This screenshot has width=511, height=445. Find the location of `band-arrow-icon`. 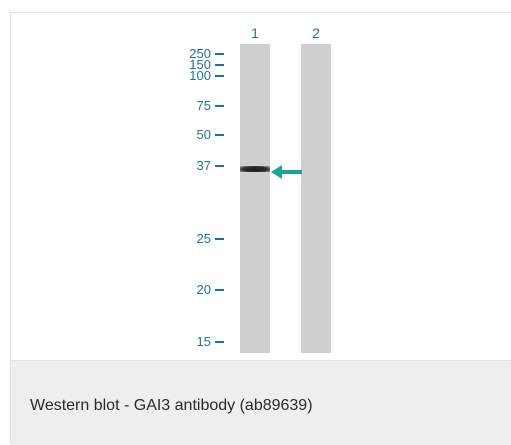

band-arrow-icon is located at coordinates (286, 172).